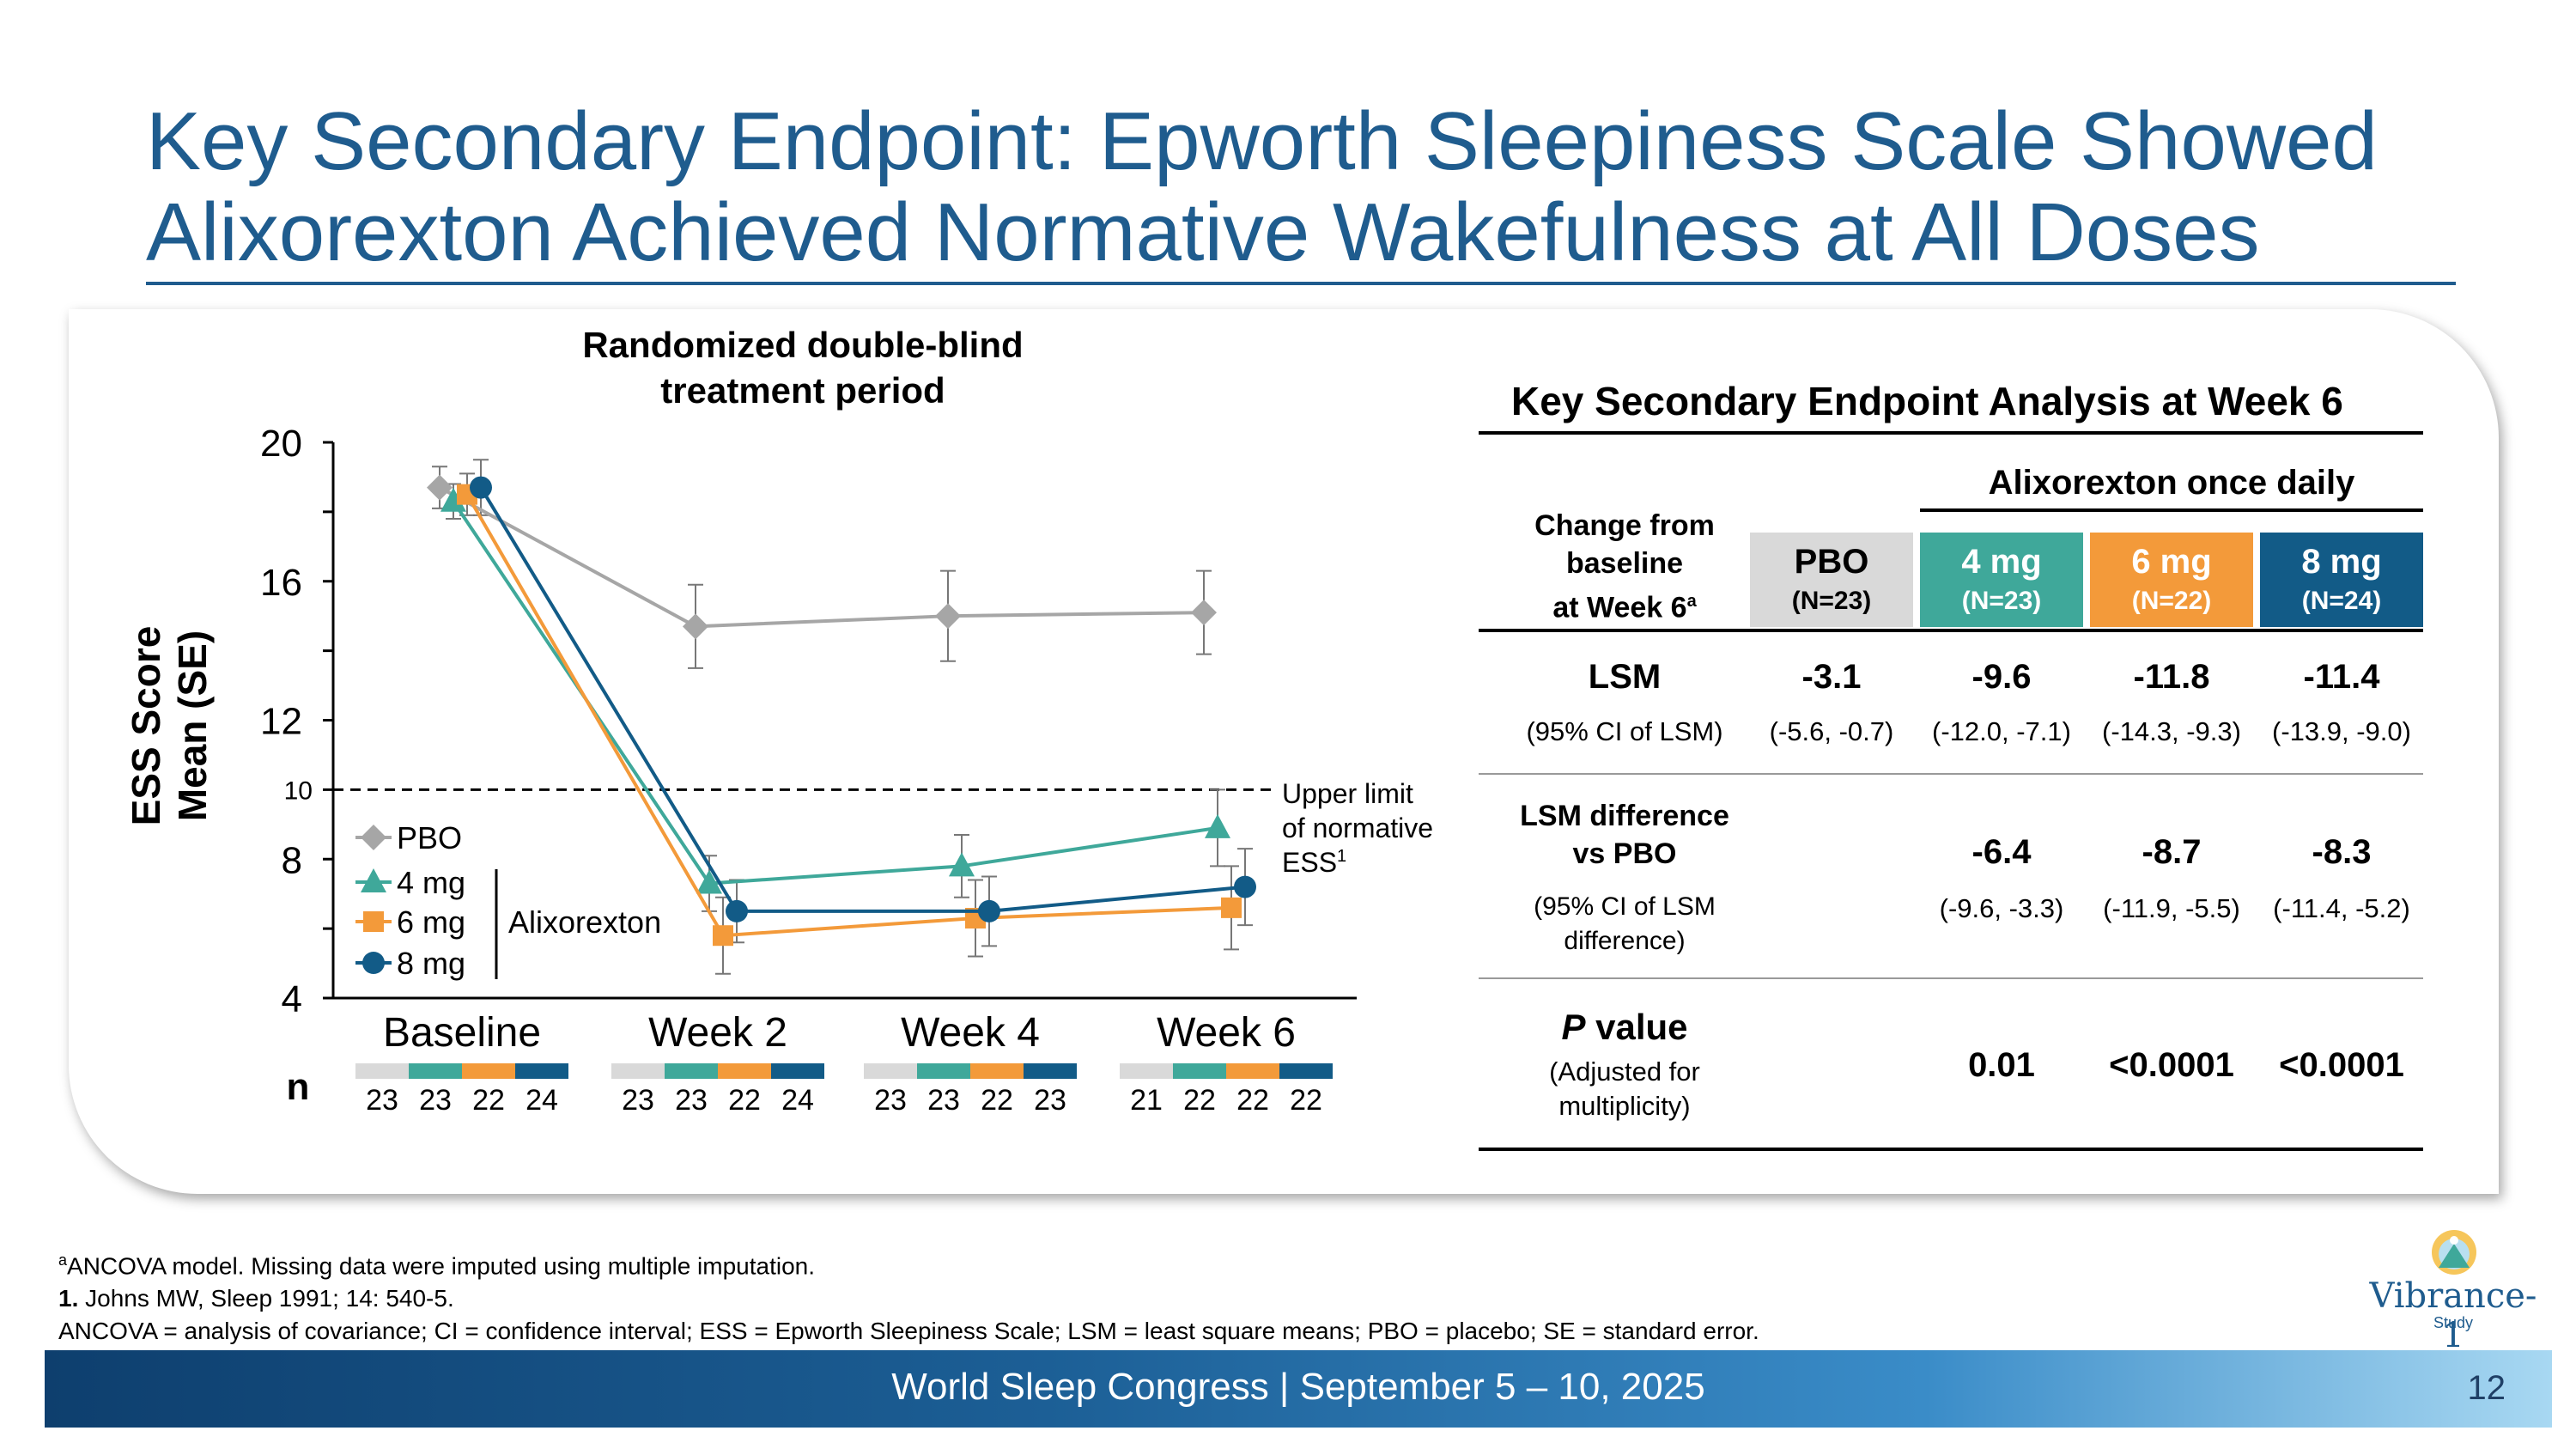 Image resolution: width=2576 pixels, height=1449 pixels. What do you see at coordinates (298, 790) in the screenshot?
I see `reference-line-label: 10` at bounding box center [298, 790].